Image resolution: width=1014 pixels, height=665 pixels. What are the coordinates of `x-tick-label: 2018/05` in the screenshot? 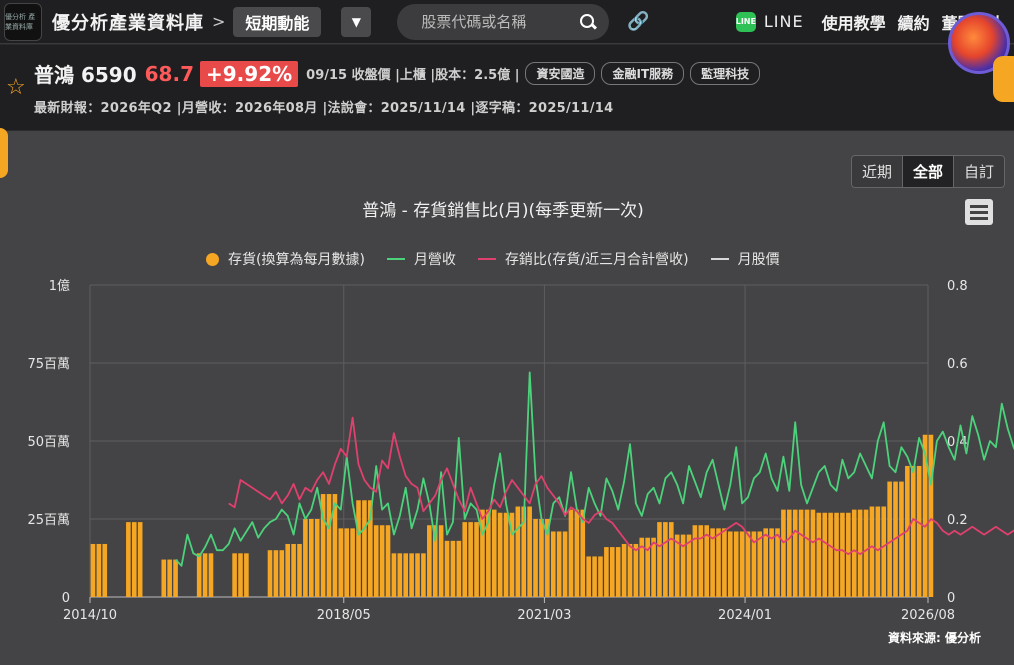 It's located at (344, 615).